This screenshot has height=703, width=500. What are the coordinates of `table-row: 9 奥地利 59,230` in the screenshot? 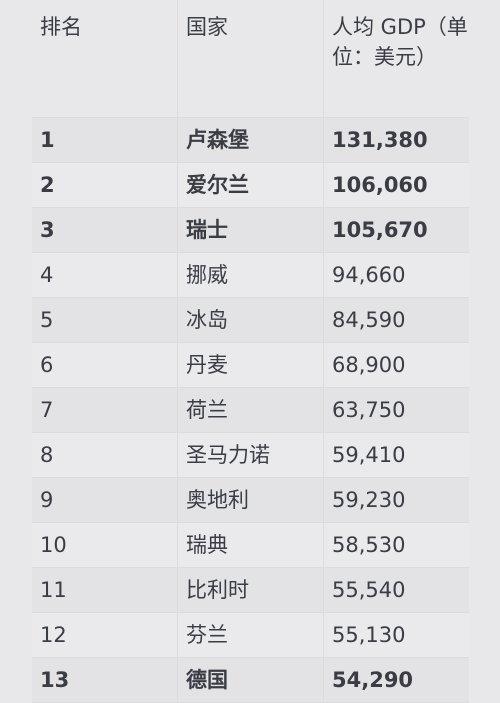 It's located at (250, 500).